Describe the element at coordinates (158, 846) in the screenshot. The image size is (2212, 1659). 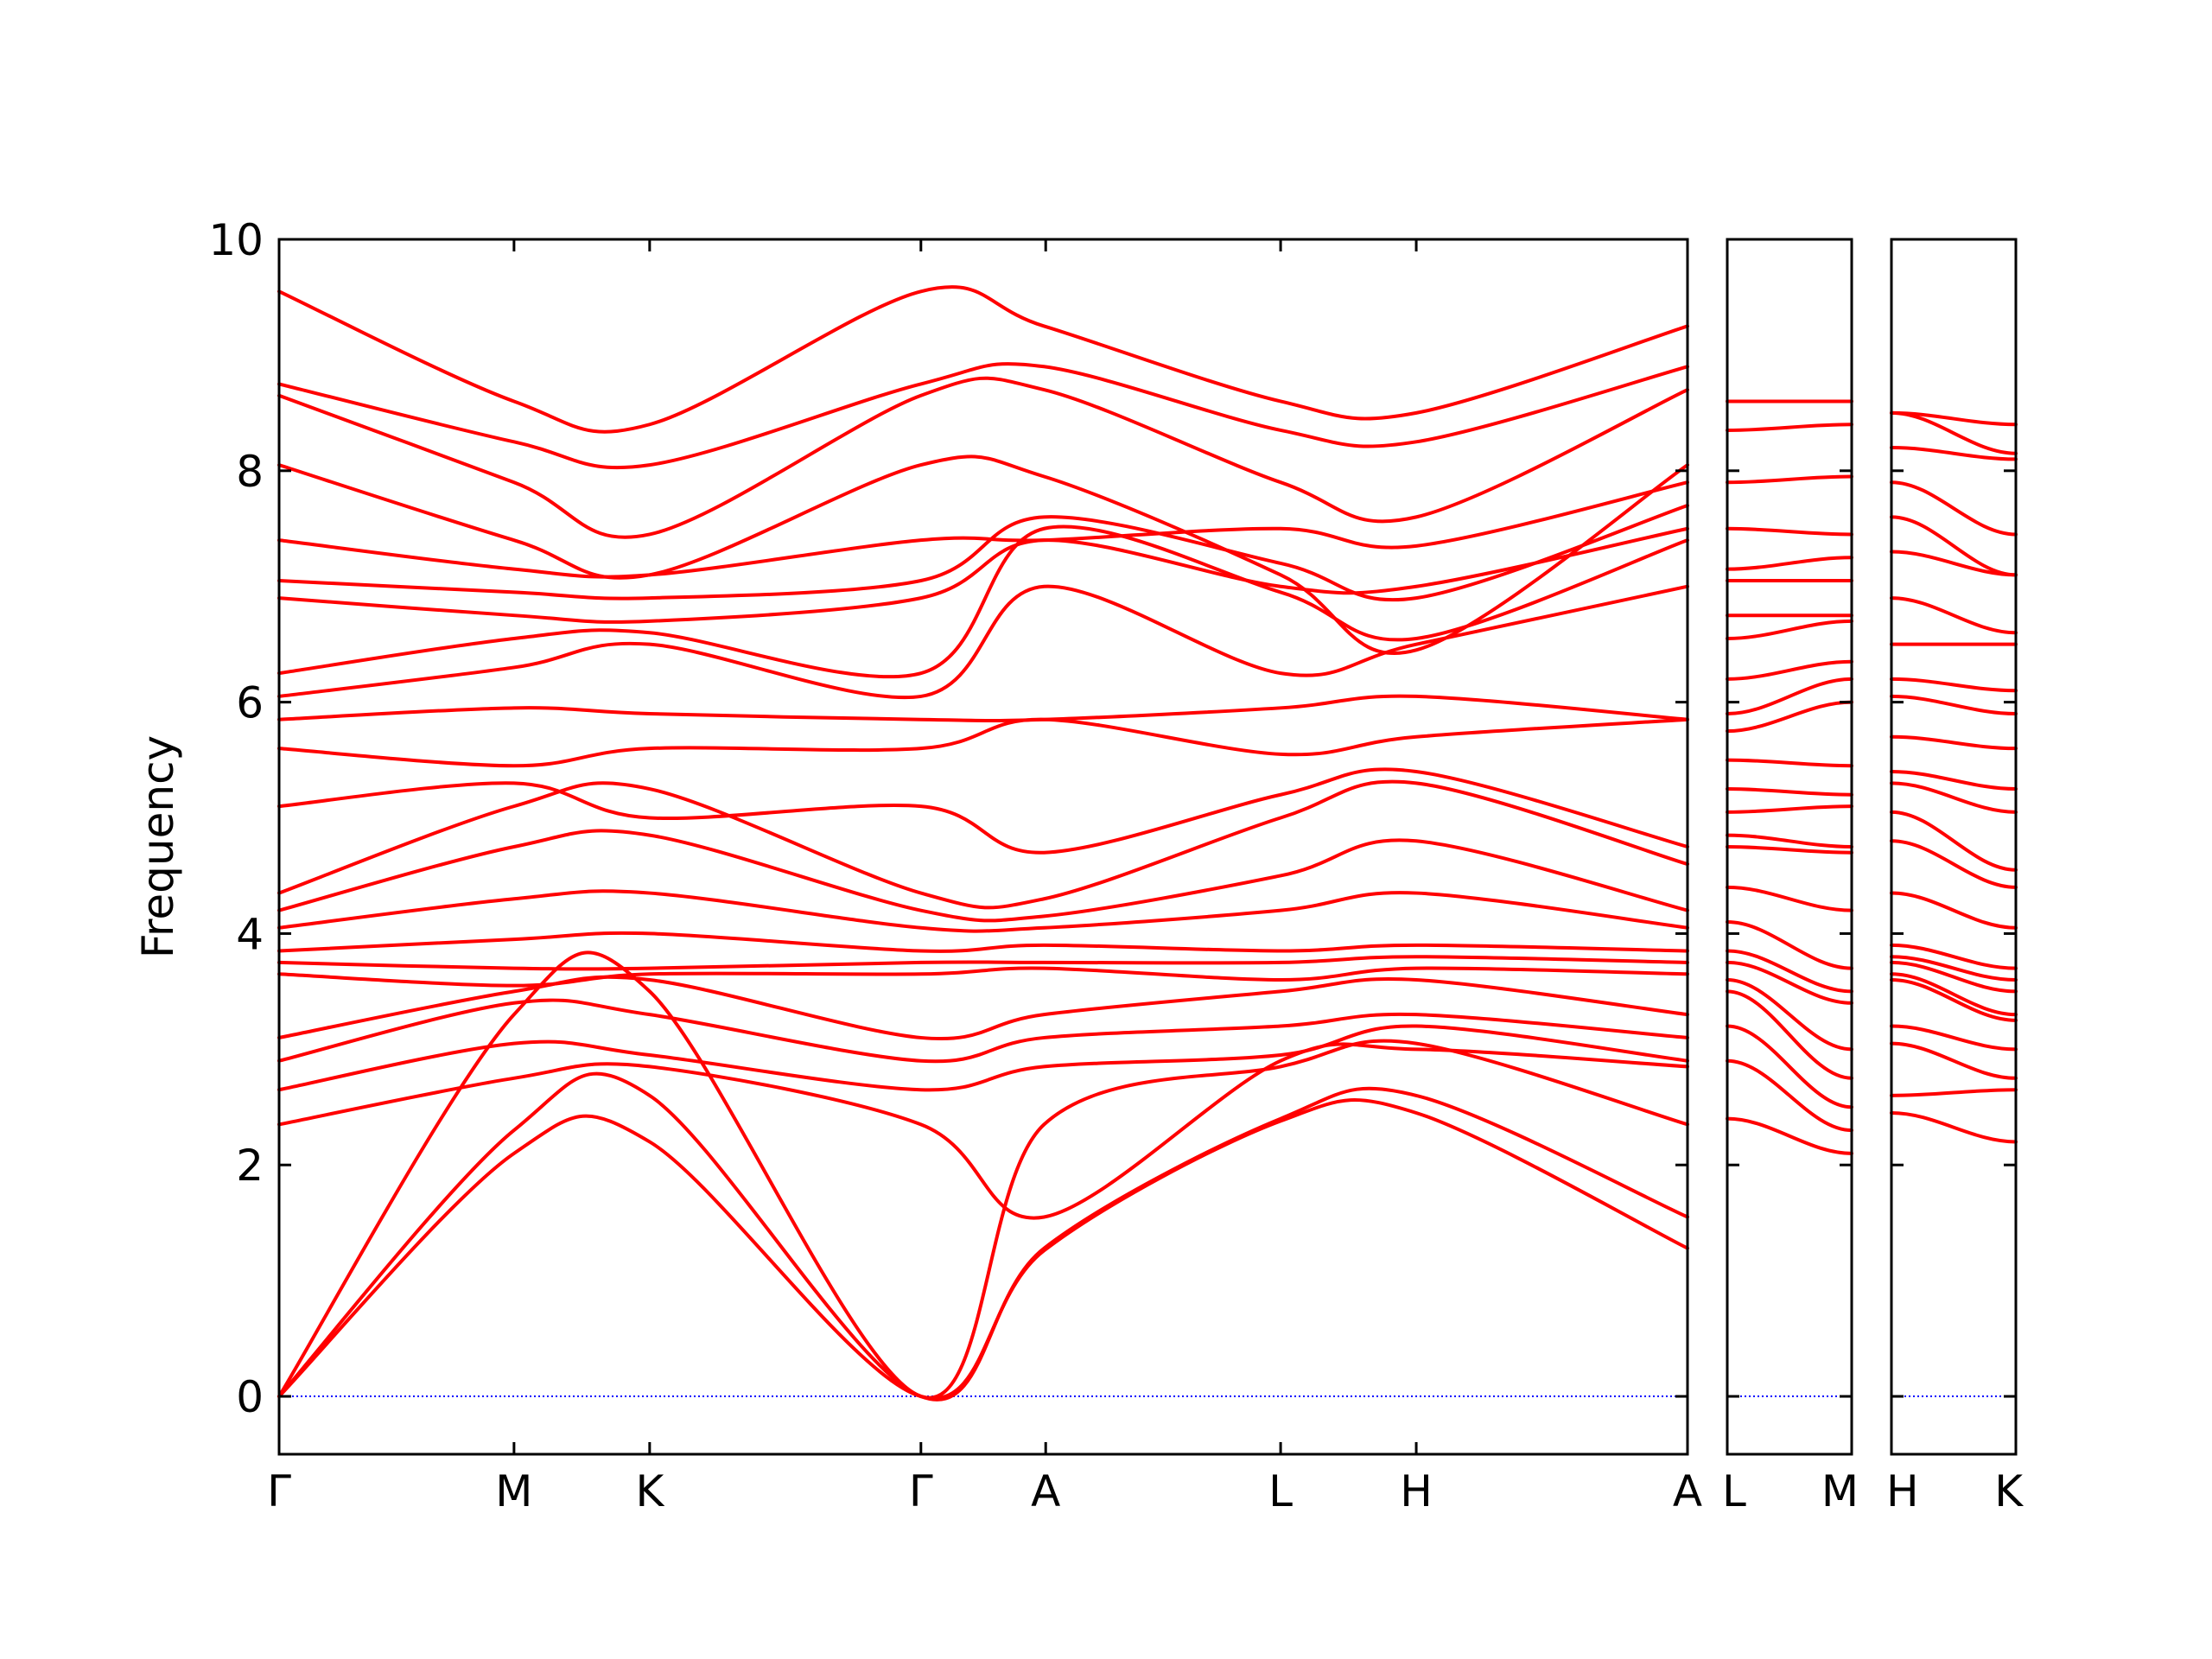
I see `y-axis-label: Frequency` at that location.